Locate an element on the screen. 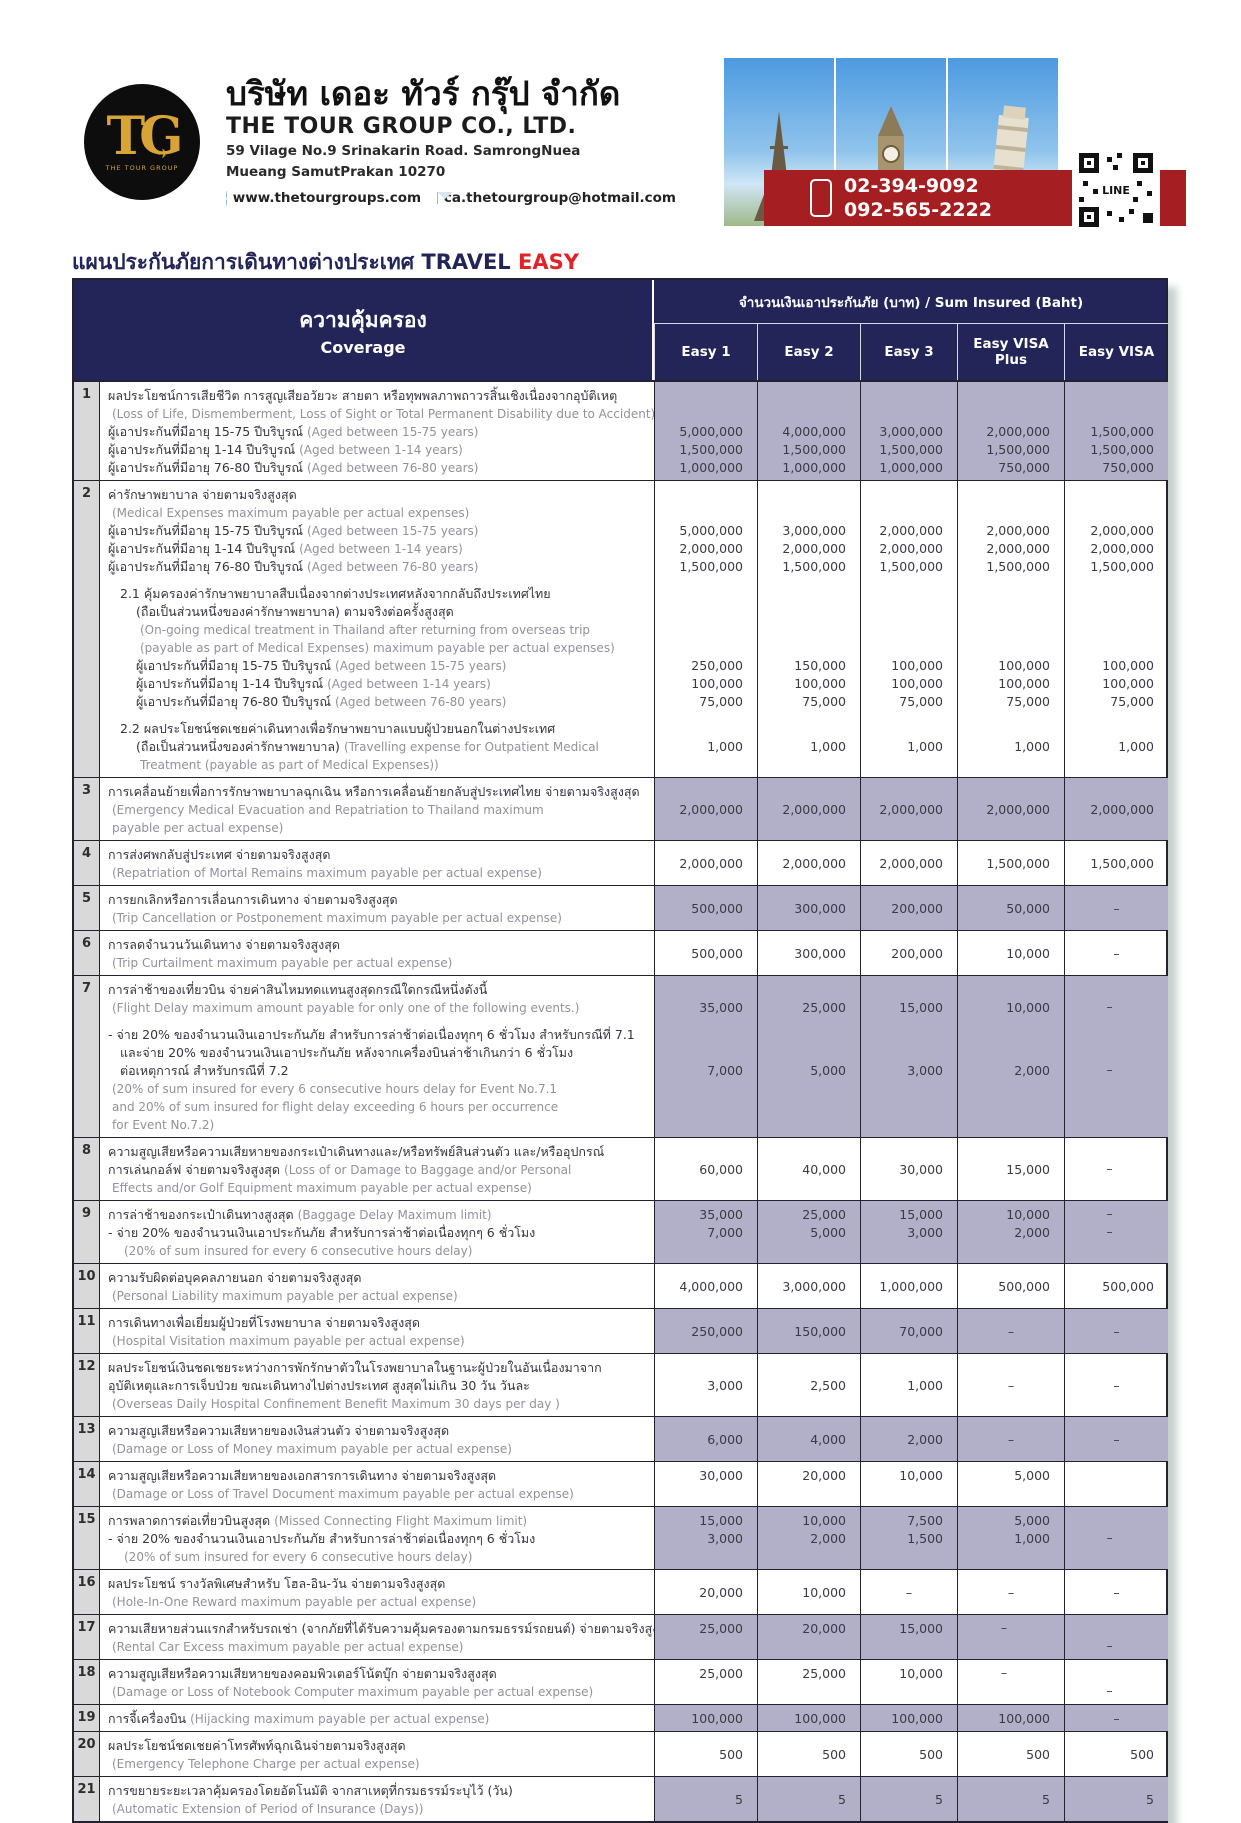 Image resolution: width=1241 pixels, height=1823 pixels. coverage-text-english: (Aged between 15-75 years) is located at coordinates (393, 432).